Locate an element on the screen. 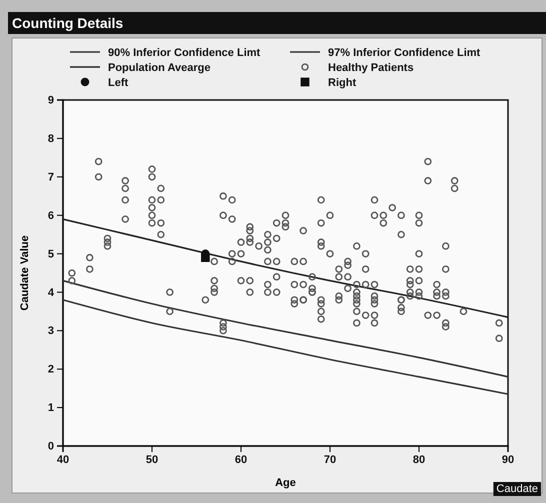 This screenshot has height=503, width=546. y-tick-label: 4 is located at coordinates (51, 292).